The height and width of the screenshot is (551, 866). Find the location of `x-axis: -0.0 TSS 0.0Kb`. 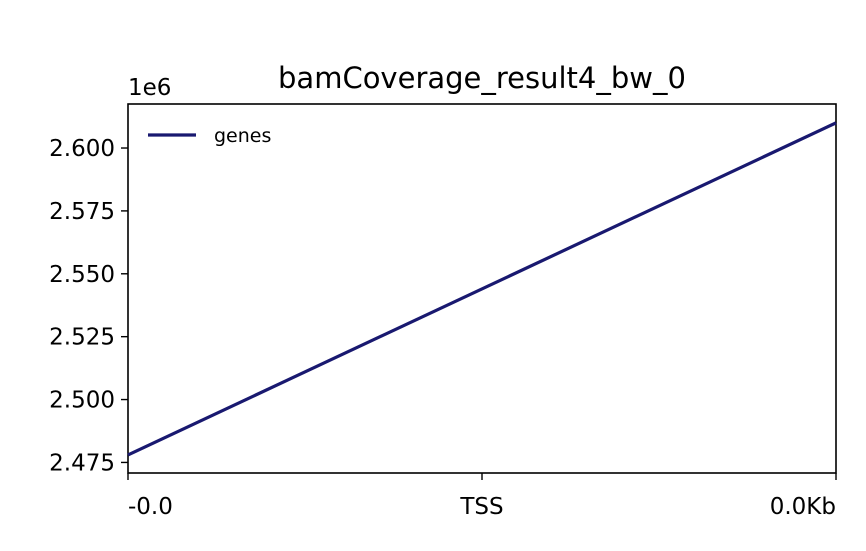

x-axis: -0.0 TSS 0.0Kb is located at coordinates (482, 496).